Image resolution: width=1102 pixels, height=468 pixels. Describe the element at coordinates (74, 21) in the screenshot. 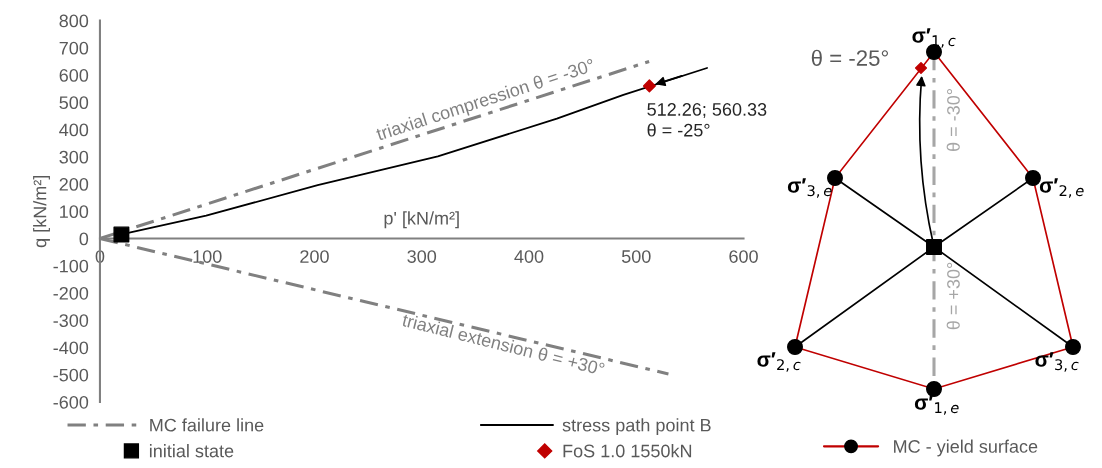

I see `y-tick-label: 800` at that location.